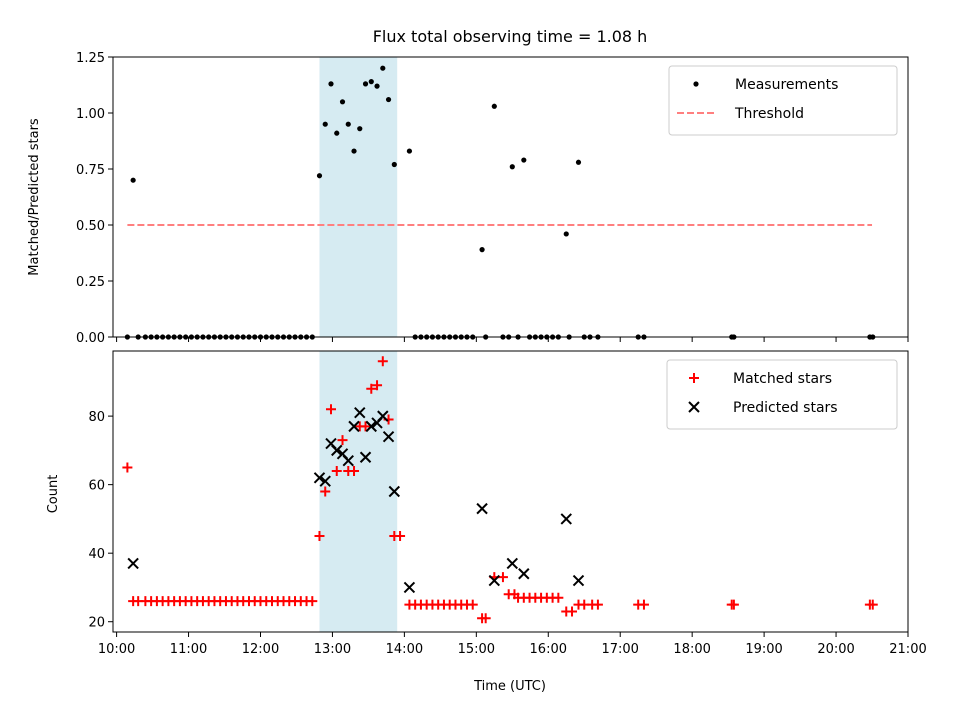  Describe the element at coordinates (509, 686) in the screenshot. I see `x-axis-label: Time (UTC)` at that location.